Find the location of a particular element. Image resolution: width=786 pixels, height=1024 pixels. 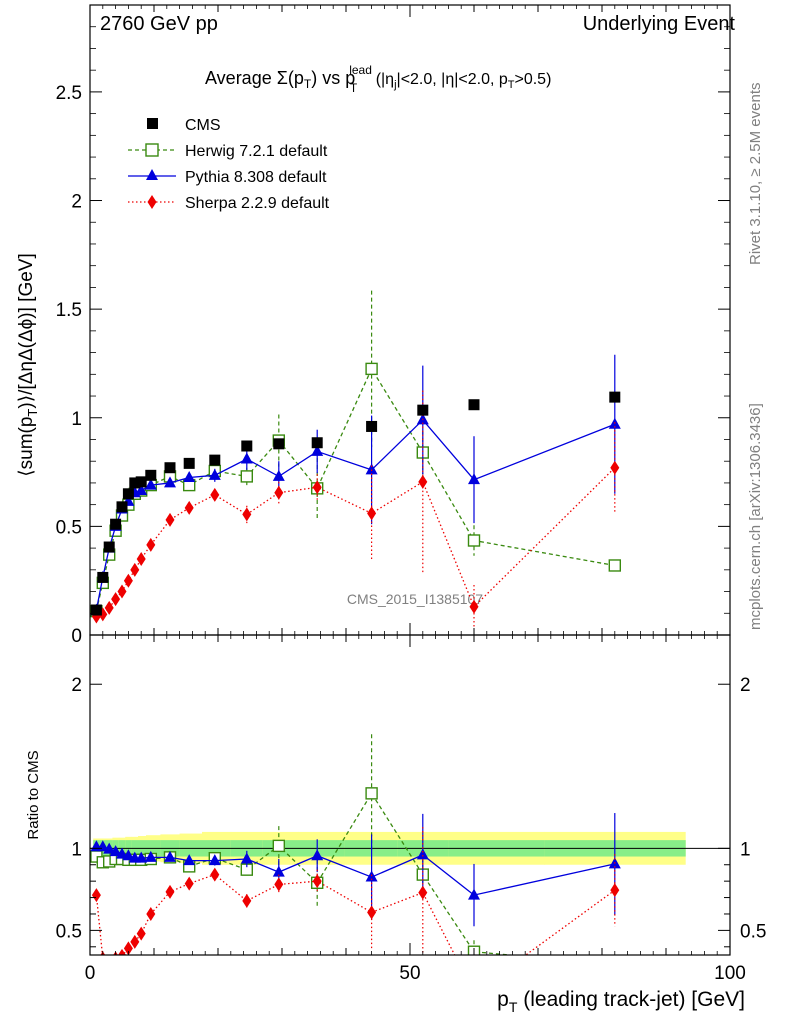

main-series-cms is located at coordinates (355, 503).